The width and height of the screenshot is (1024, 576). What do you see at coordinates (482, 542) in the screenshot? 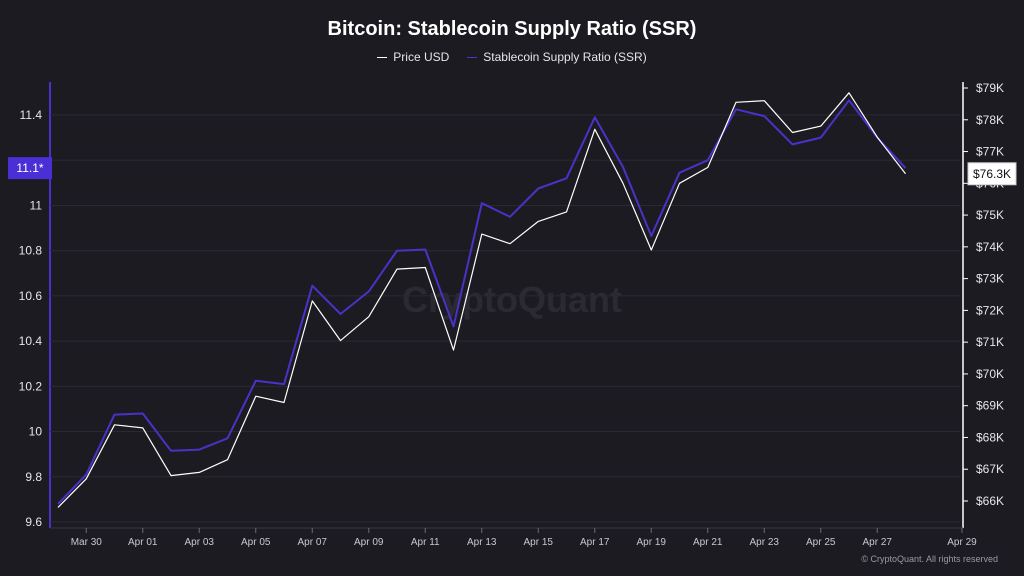
I see `x-tick-label: Apr 13` at bounding box center [482, 542].